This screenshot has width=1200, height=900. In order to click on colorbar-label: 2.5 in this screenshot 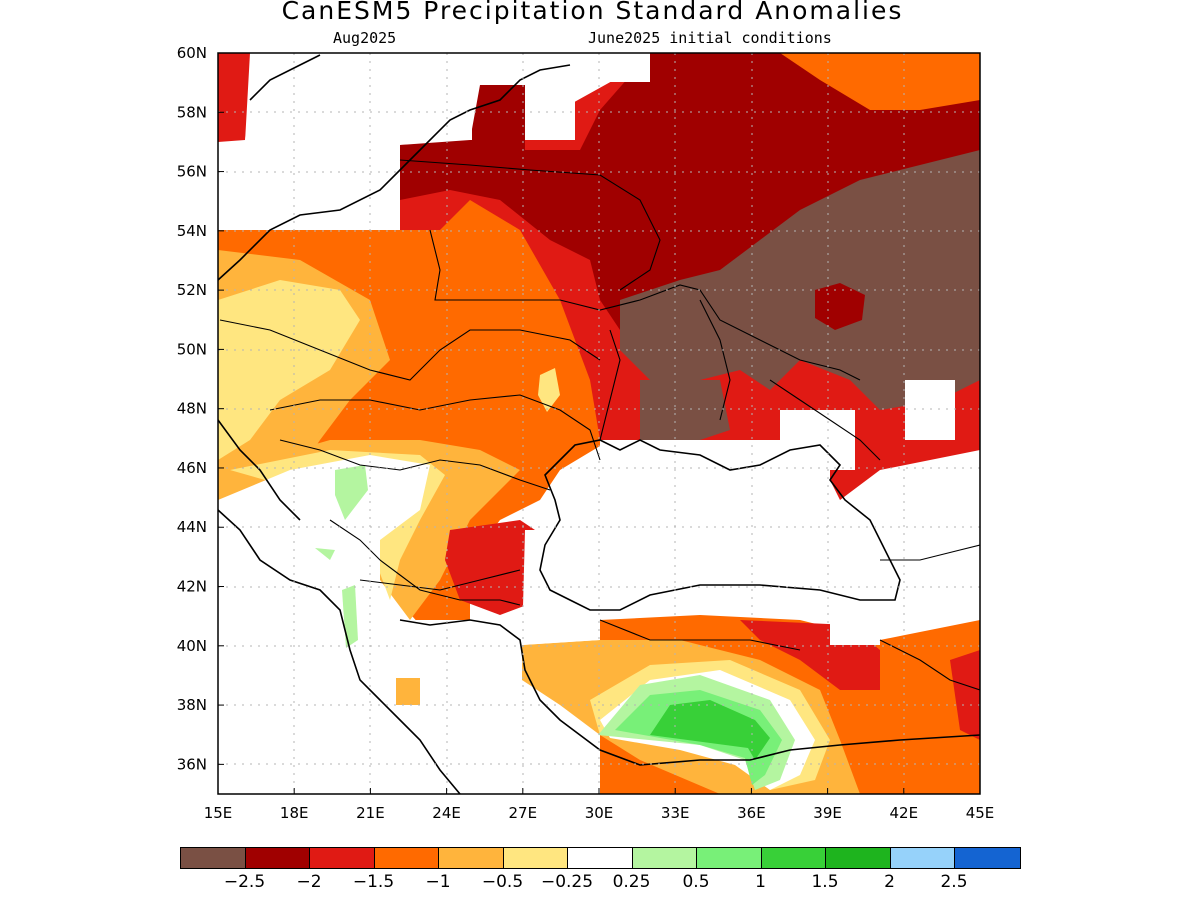, I will do `click(954, 882)`.